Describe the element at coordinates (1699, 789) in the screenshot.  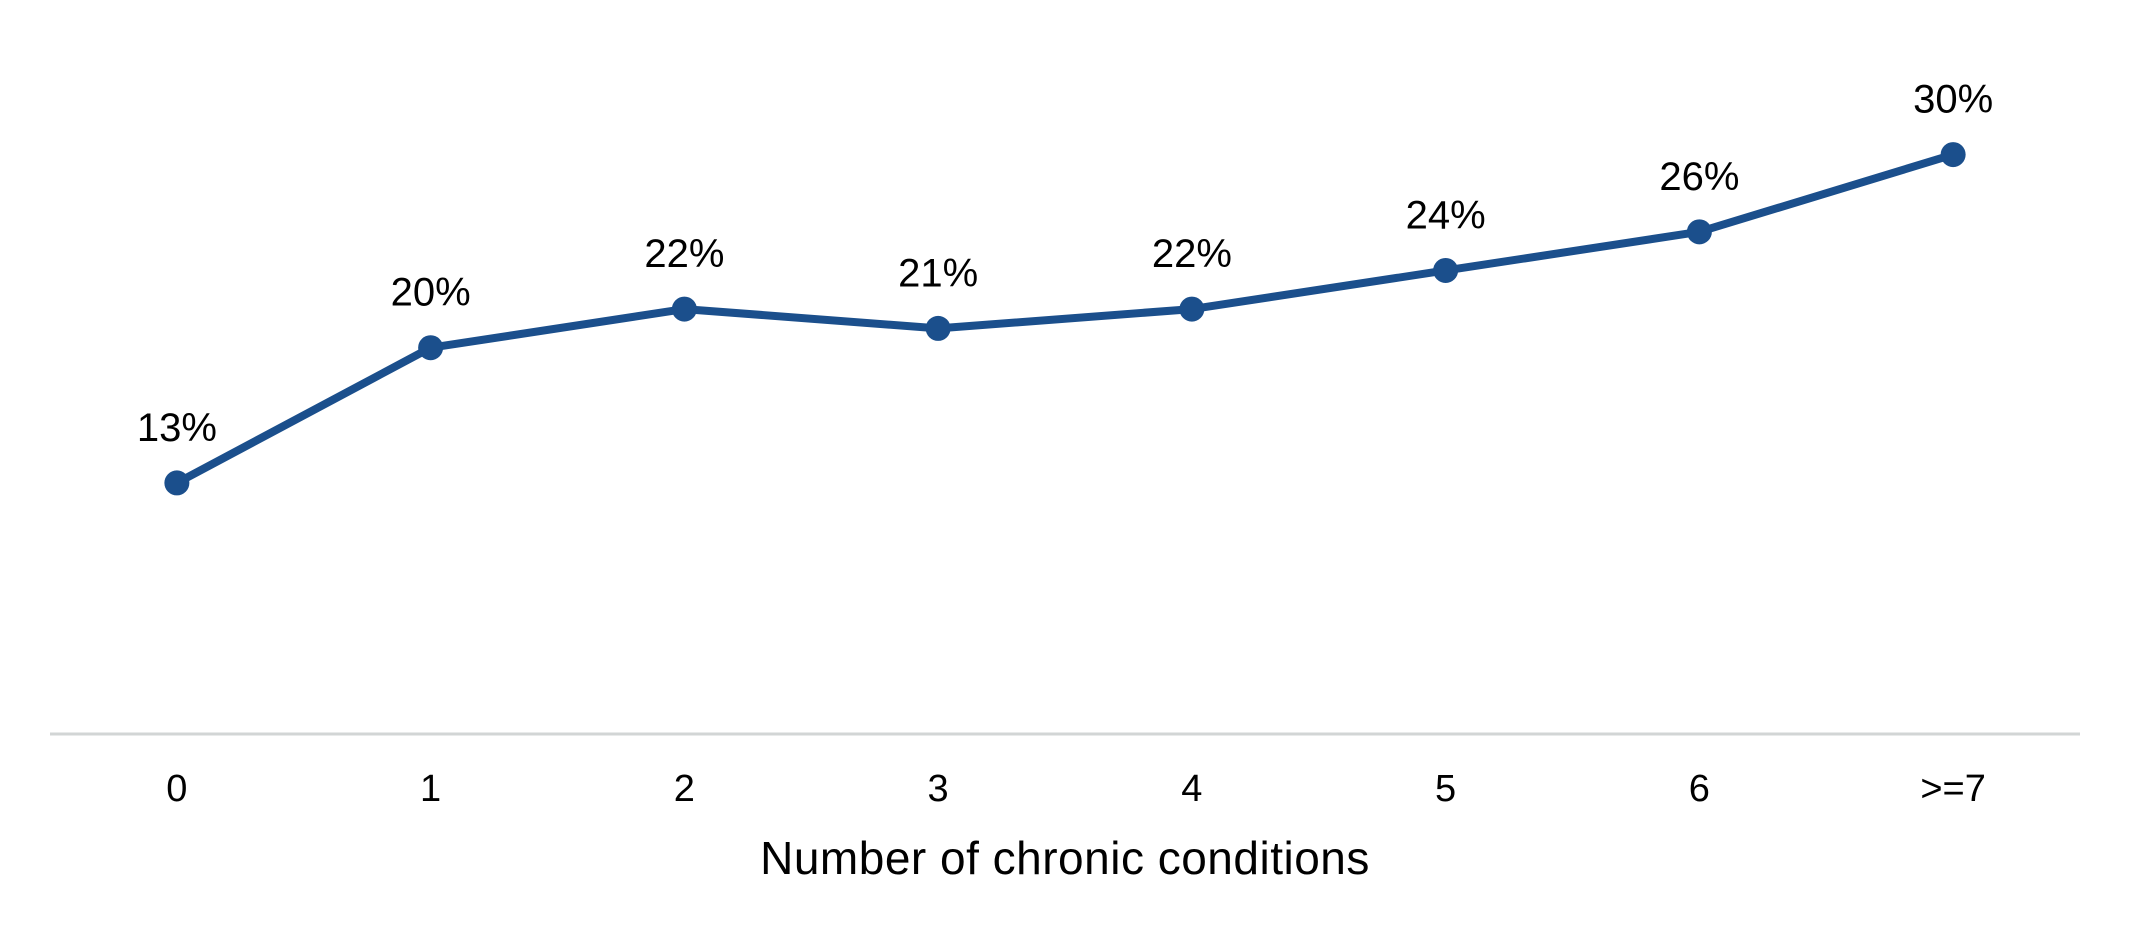
I see `x-axis-tick-label: 6` at that location.